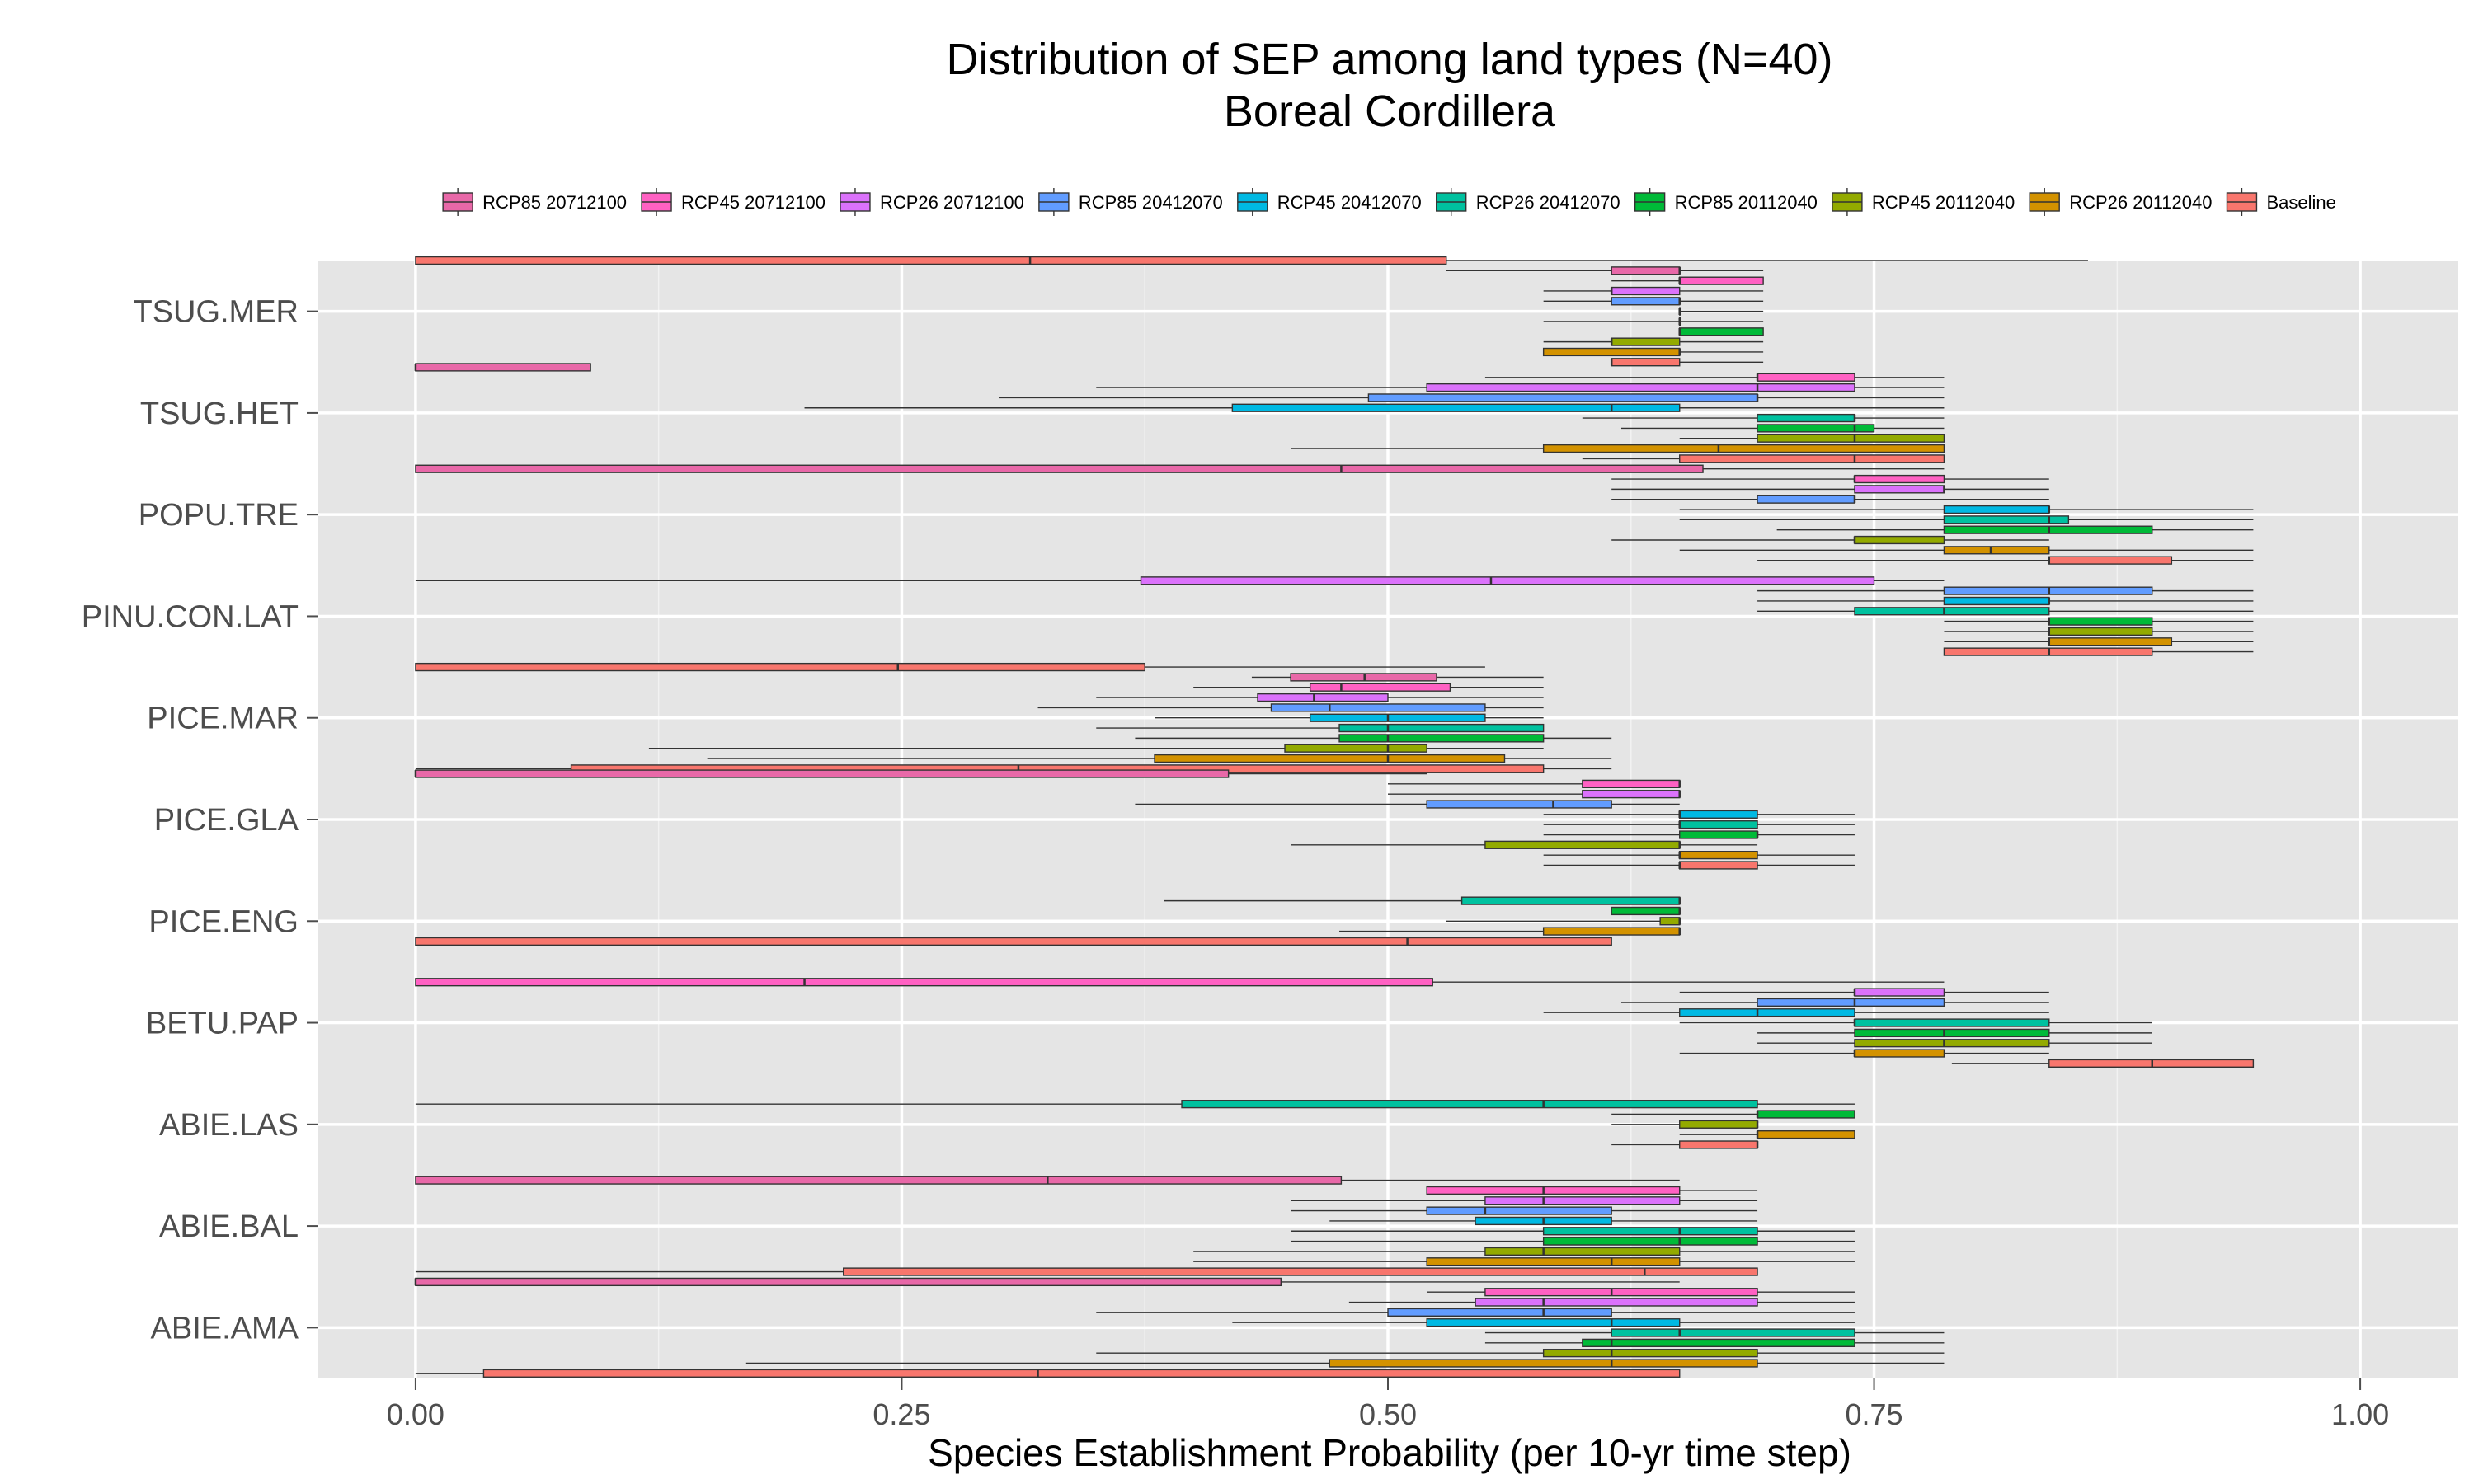 Image resolution: width=2474 pixels, height=1484 pixels. What do you see at coordinates (901, 1414) in the screenshot?
I see `x-tick-label: 0.25` at bounding box center [901, 1414].